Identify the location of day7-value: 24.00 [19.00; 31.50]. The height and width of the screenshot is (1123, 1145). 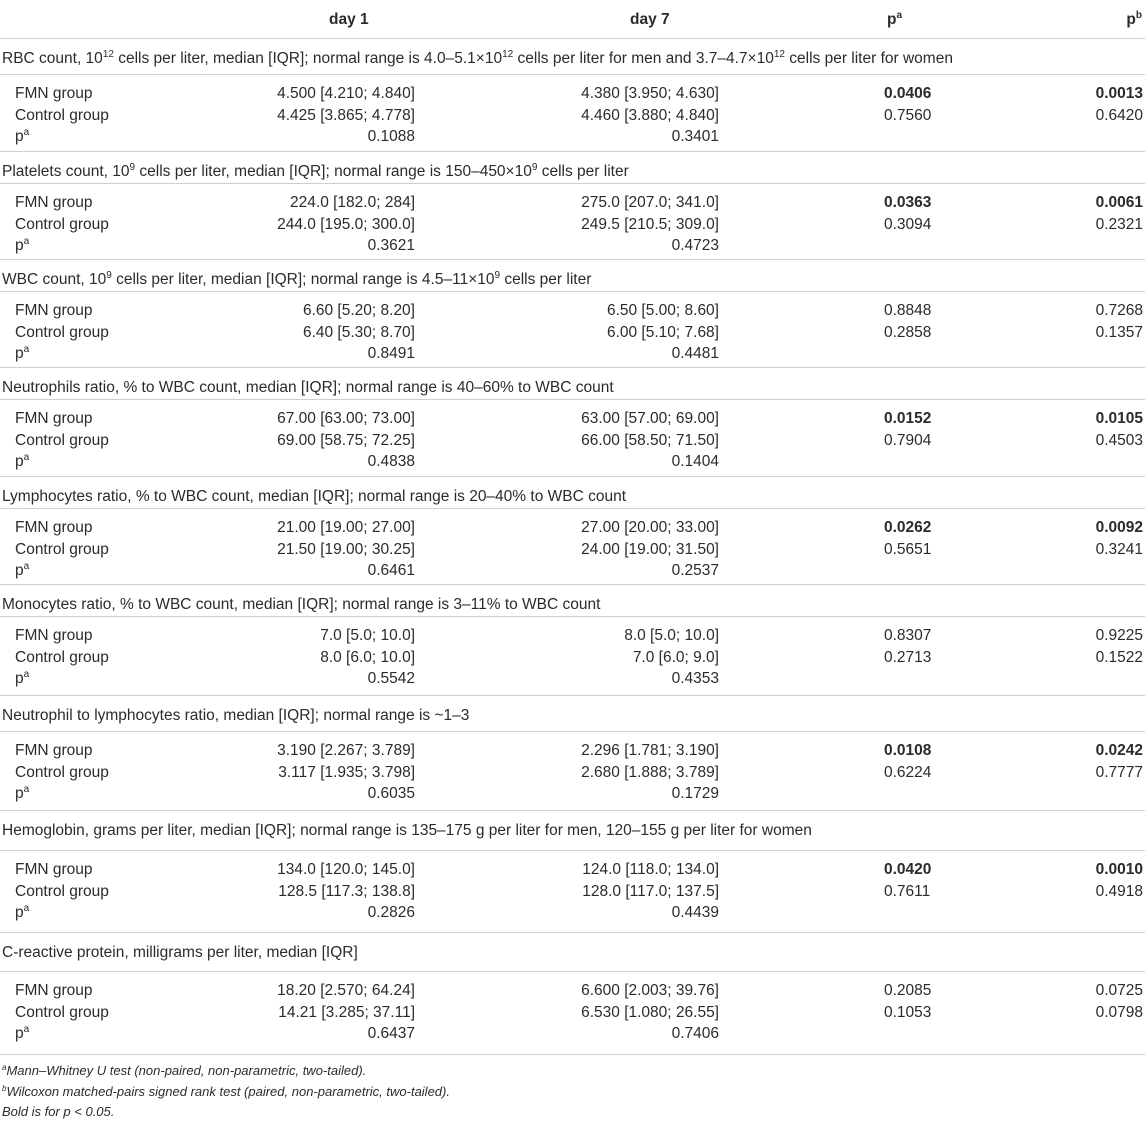
(650, 549).